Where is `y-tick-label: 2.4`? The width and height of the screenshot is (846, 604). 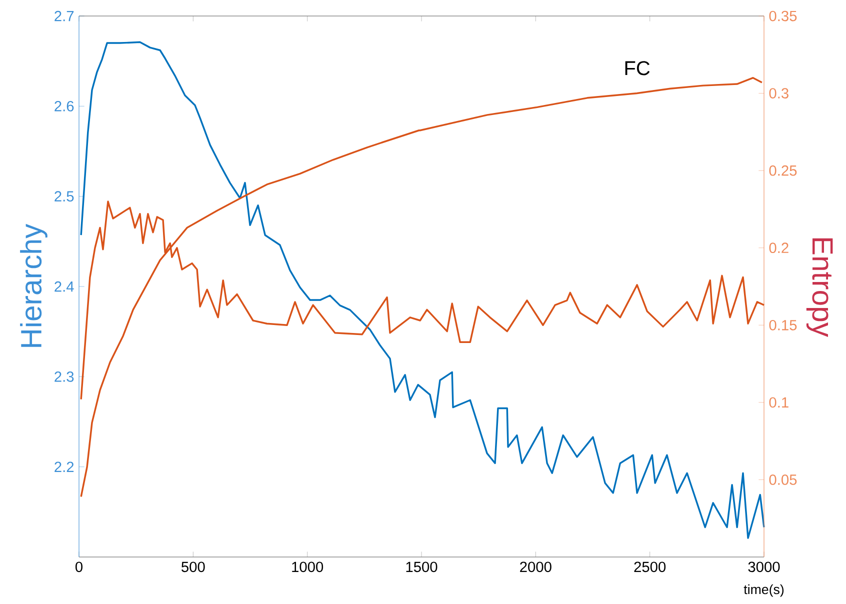
y-tick-label: 2.4 is located at coordinates (64, 286).